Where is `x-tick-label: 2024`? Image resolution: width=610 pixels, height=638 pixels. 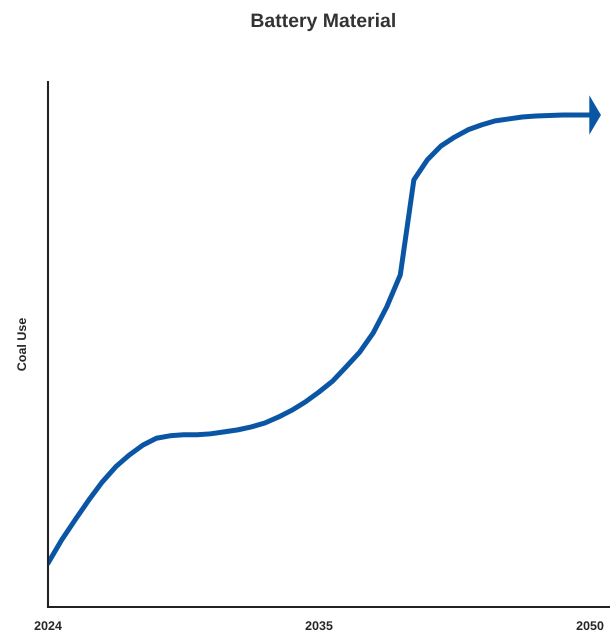
x-tick-label: 2024 is located at coordinates (48, 625).